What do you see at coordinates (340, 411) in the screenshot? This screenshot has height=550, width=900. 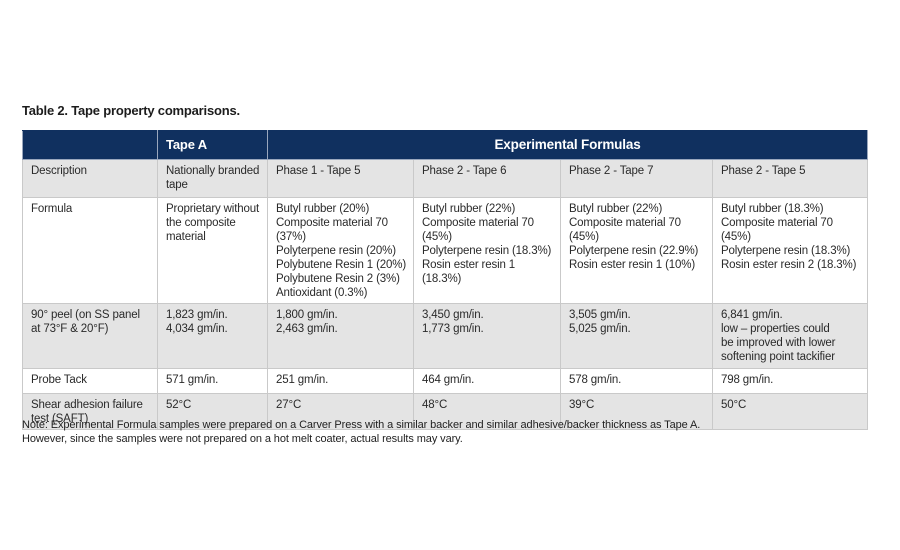 I see `cell-phase1-tape5-saft: 27°C` at bounding box center [340, 411].